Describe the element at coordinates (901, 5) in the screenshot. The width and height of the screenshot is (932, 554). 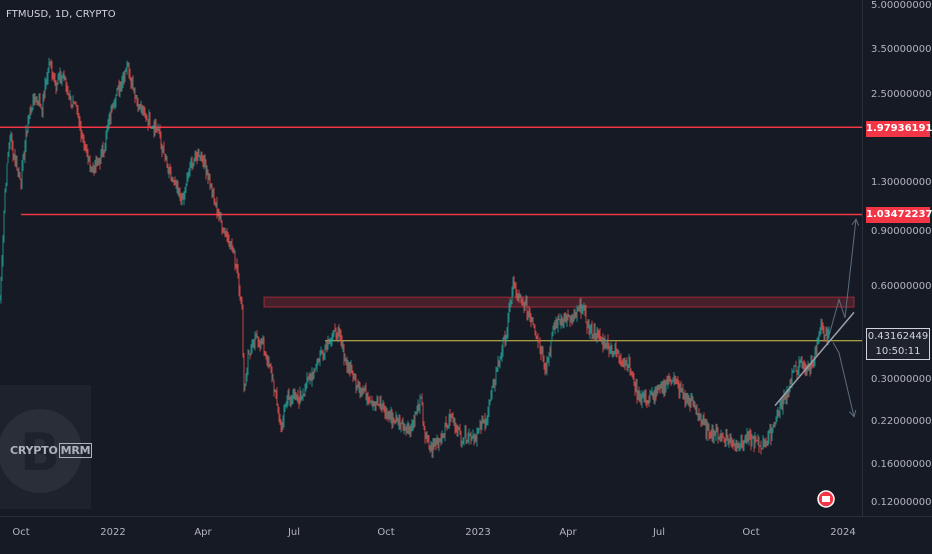
I see `y-tick-label: 5.00000000` at that location.